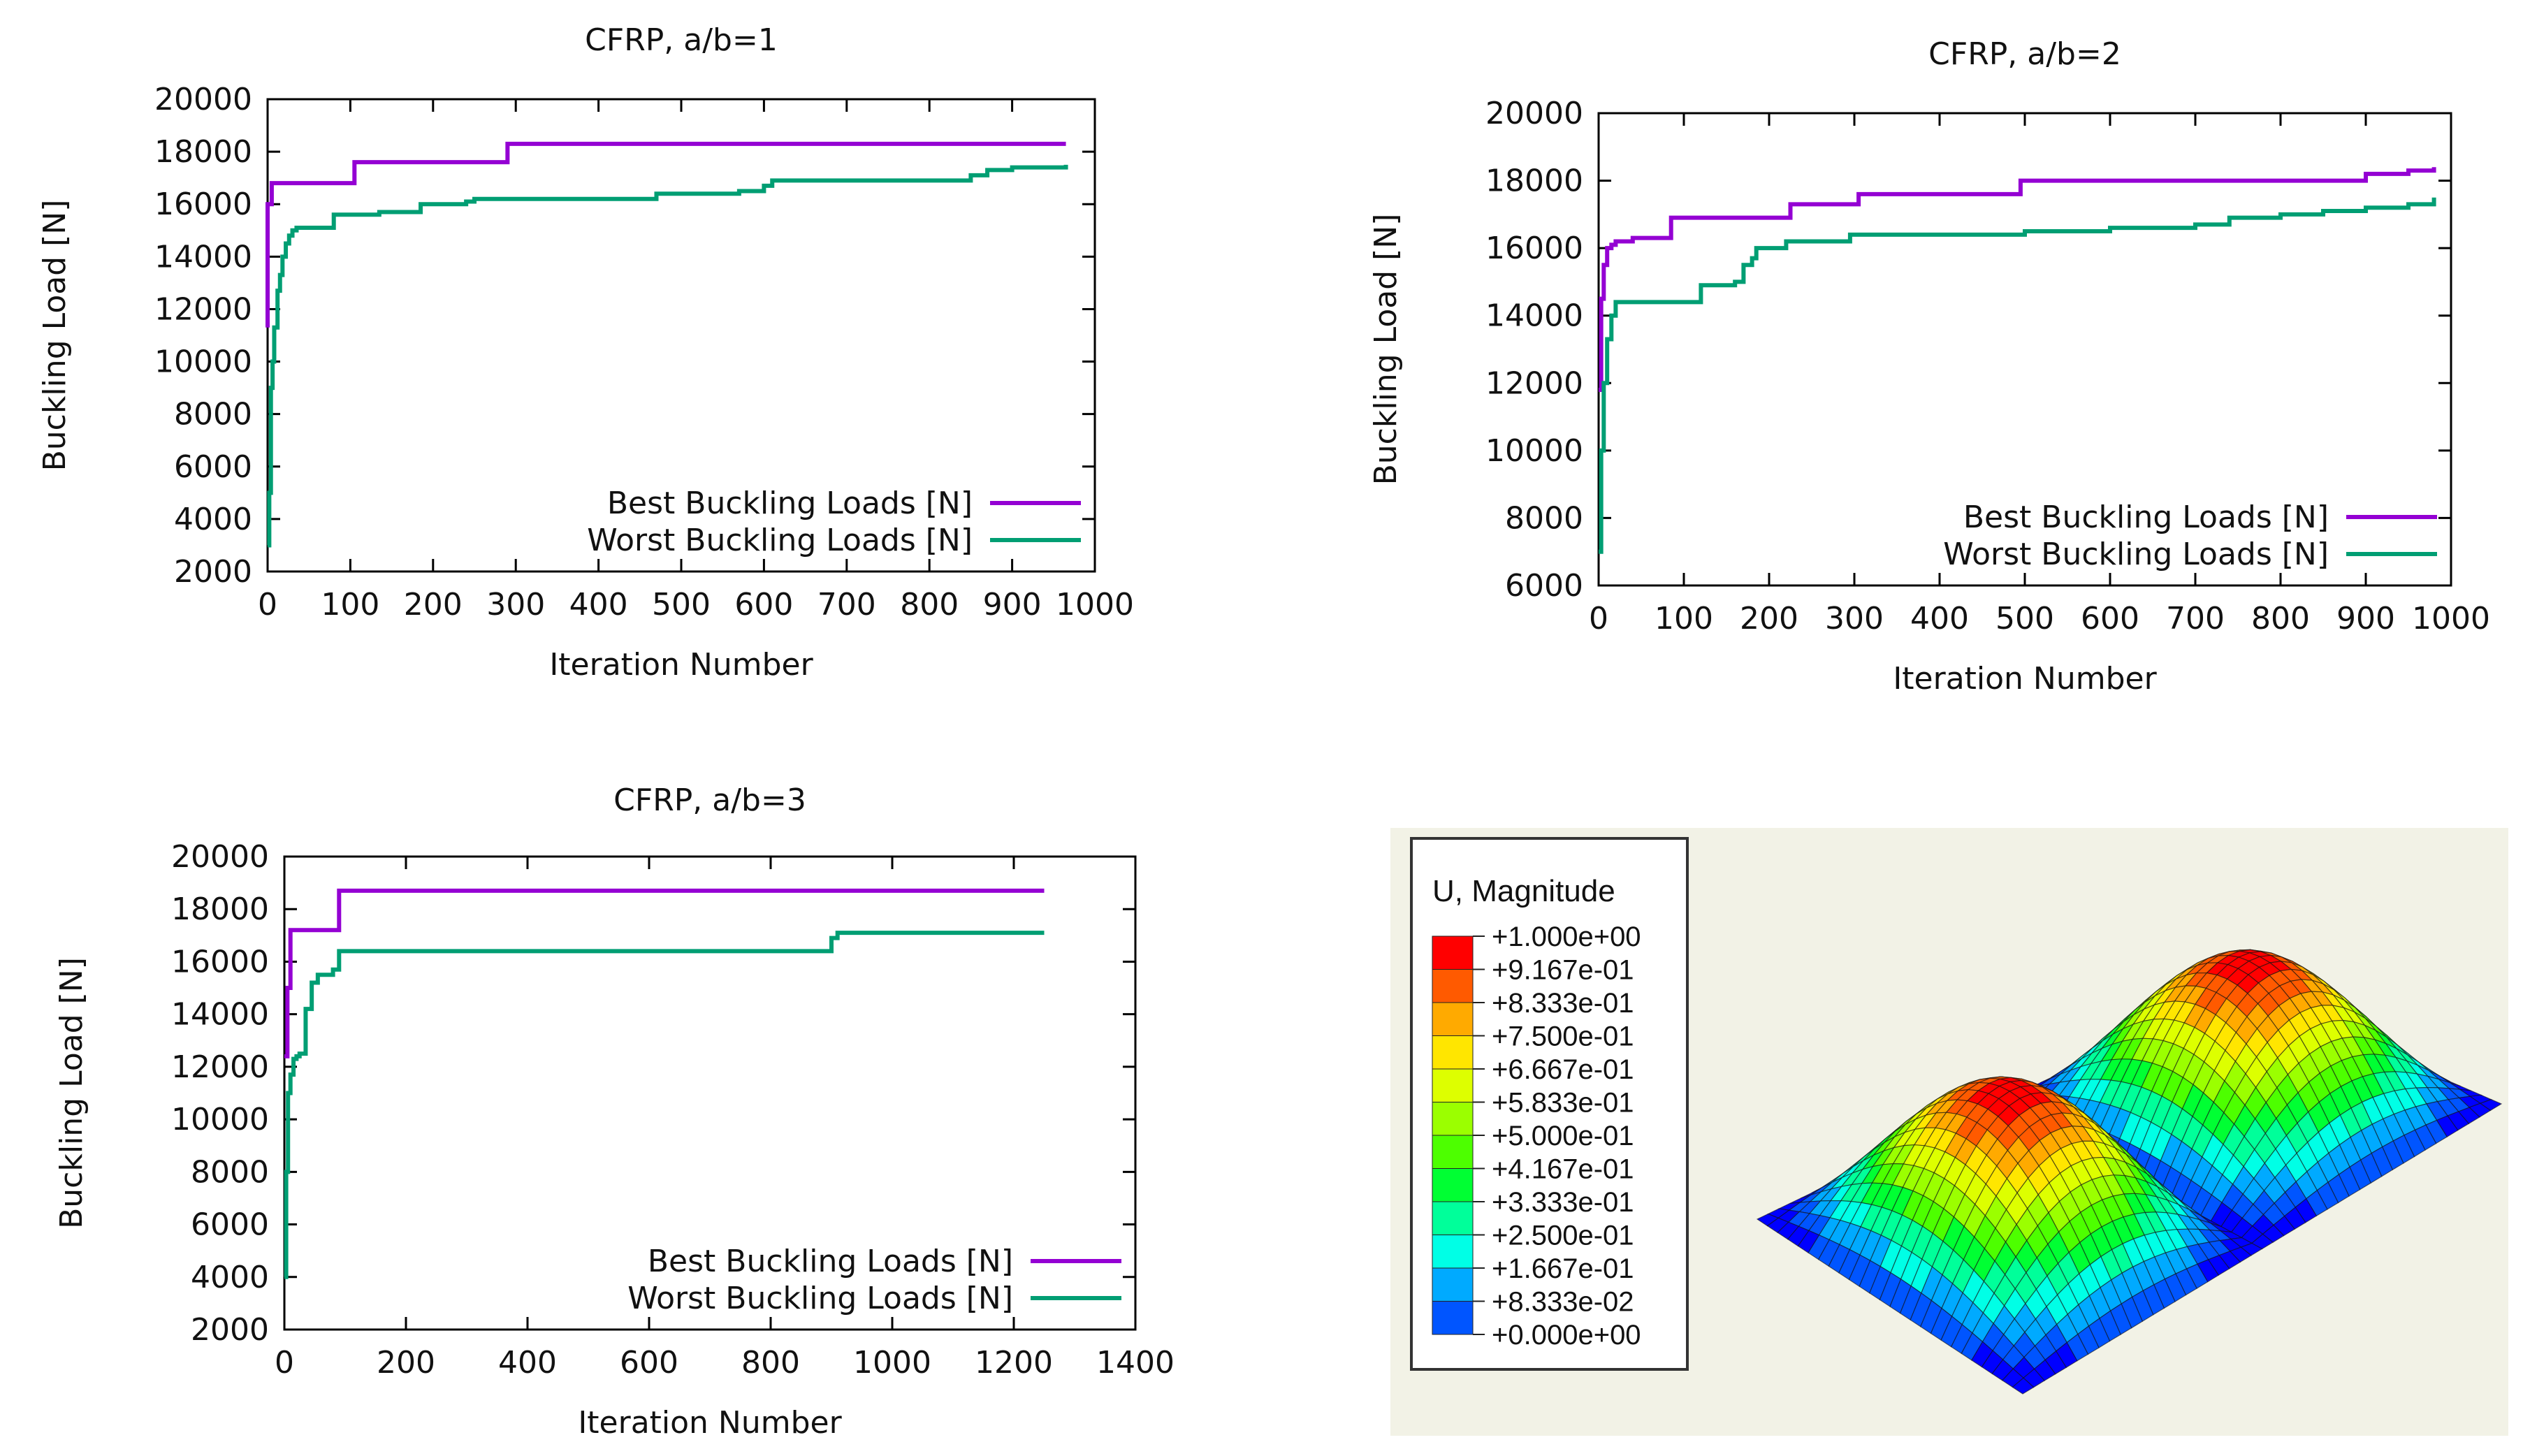  Describe the element at coordinates (2025, 54) in the screenshot. I see `chart-title: CFRP, a/b=2` at that location.